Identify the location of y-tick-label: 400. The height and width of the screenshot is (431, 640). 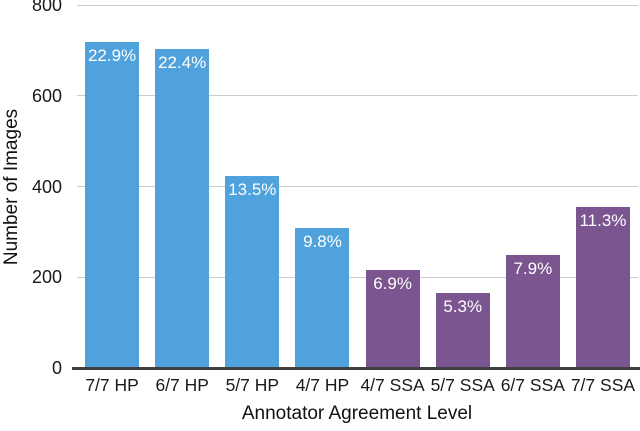
(46, 186).